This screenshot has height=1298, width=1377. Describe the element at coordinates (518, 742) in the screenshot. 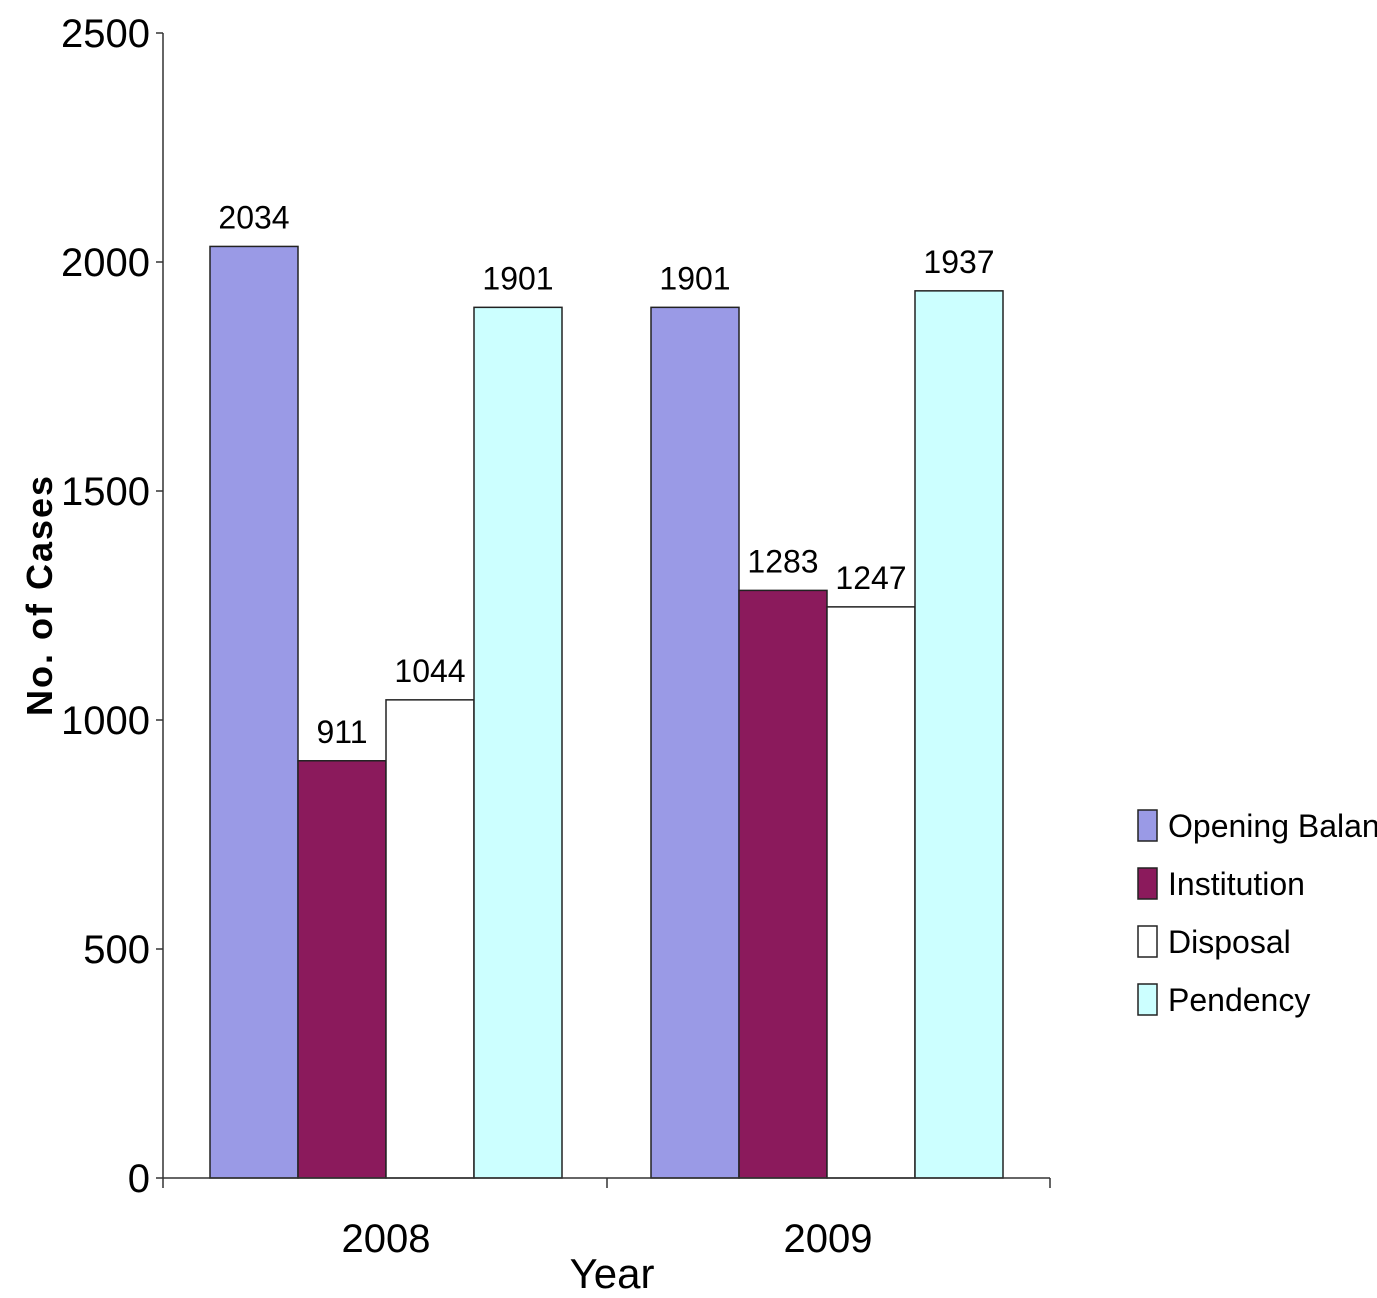

I see `bar-2008-pendency` at that location.